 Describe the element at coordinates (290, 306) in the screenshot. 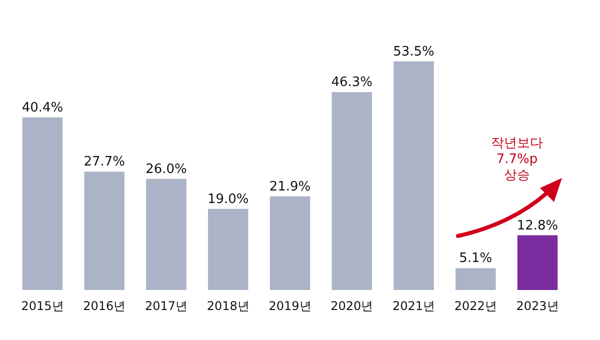

I see `x-tick-label: 2019년` at that location.